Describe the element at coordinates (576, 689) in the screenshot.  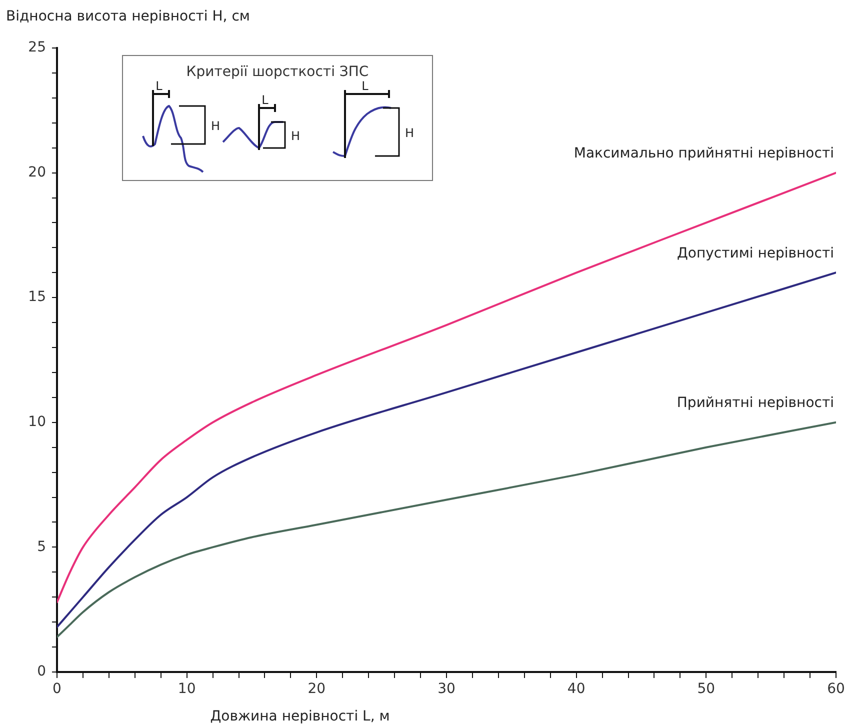
I see `x-tick-label: 40` at that location.